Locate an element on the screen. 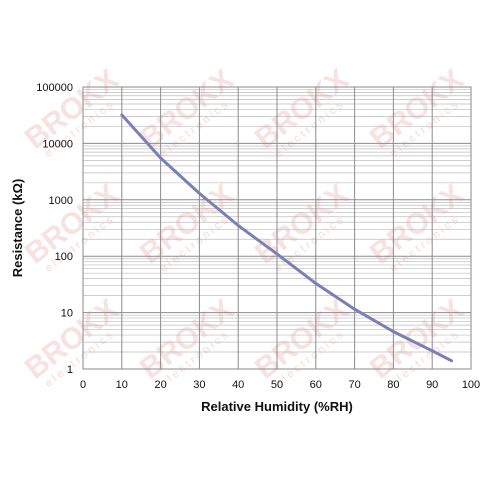 The height and width of the screenshot is (500, 500). x-tick-label: 100 is located at coordinates (471, 385).